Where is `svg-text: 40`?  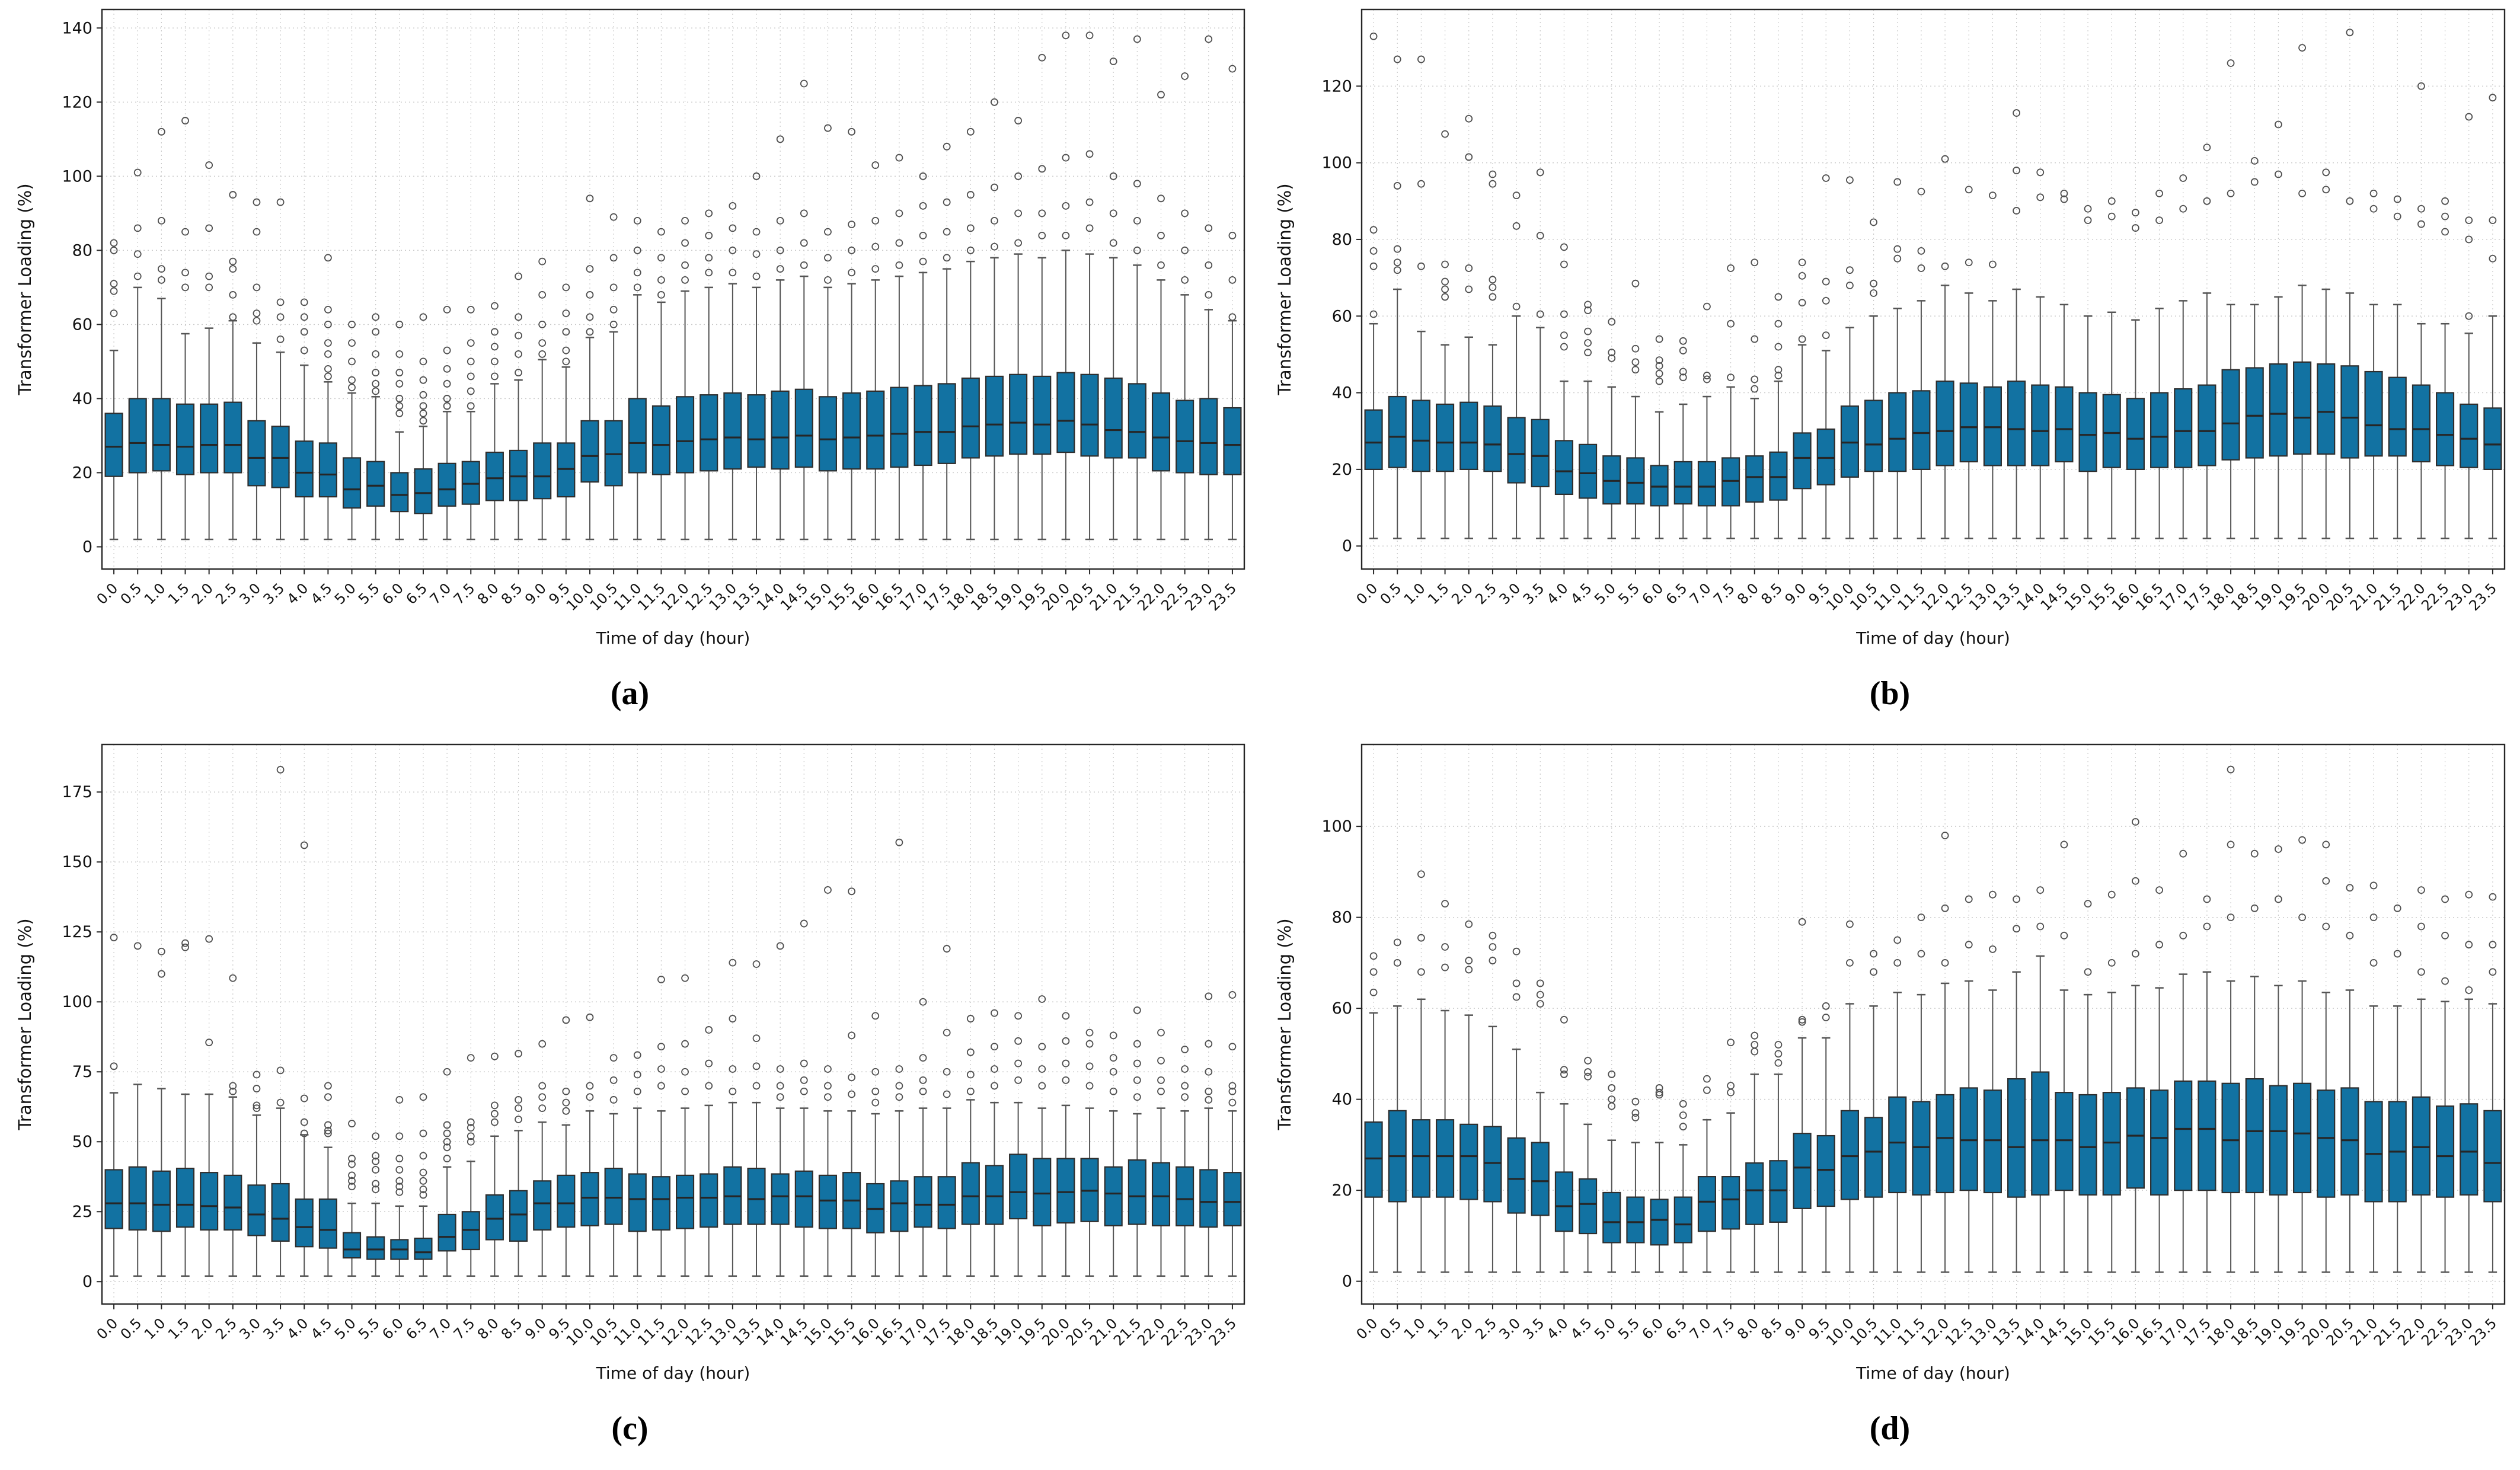 svg-text: 40 is located at coordinates (1342, 393).